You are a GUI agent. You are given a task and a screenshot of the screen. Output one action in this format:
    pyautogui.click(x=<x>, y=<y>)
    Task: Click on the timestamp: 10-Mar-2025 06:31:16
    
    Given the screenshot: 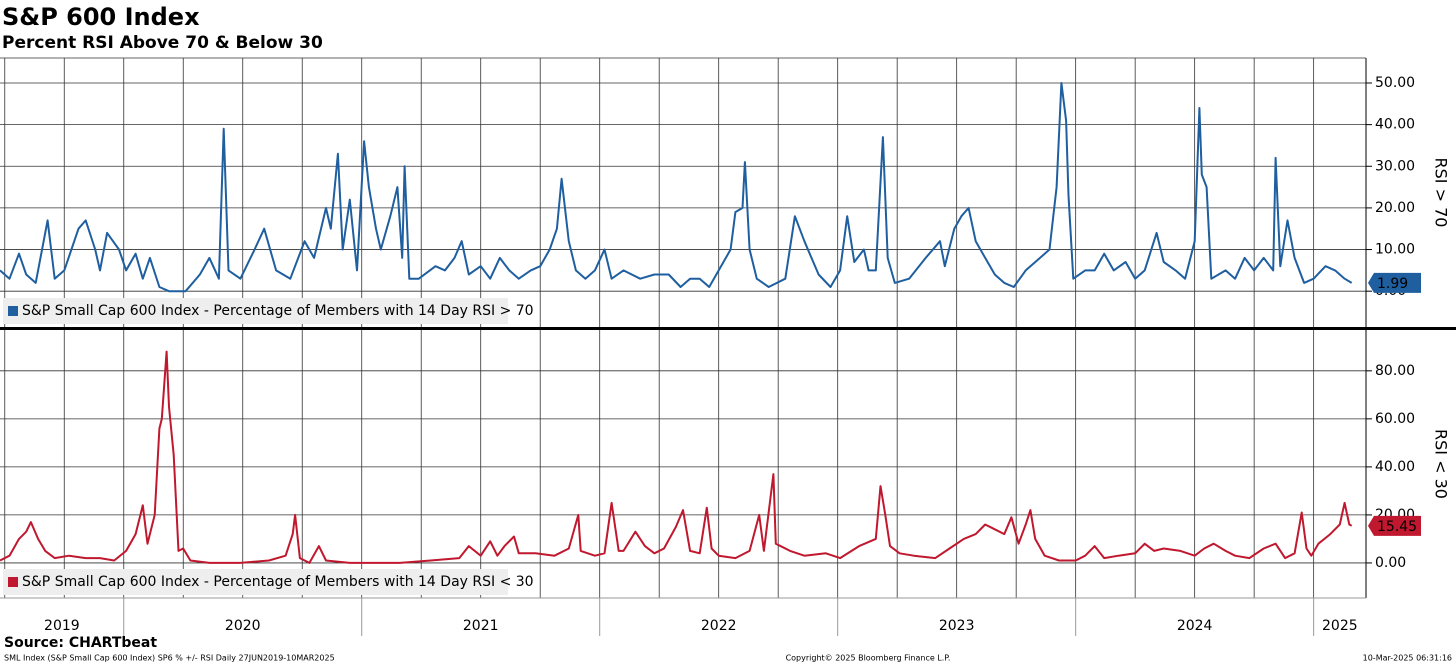 What is the action you would take?
    pyautogui.click(x=1407, y=658)
    